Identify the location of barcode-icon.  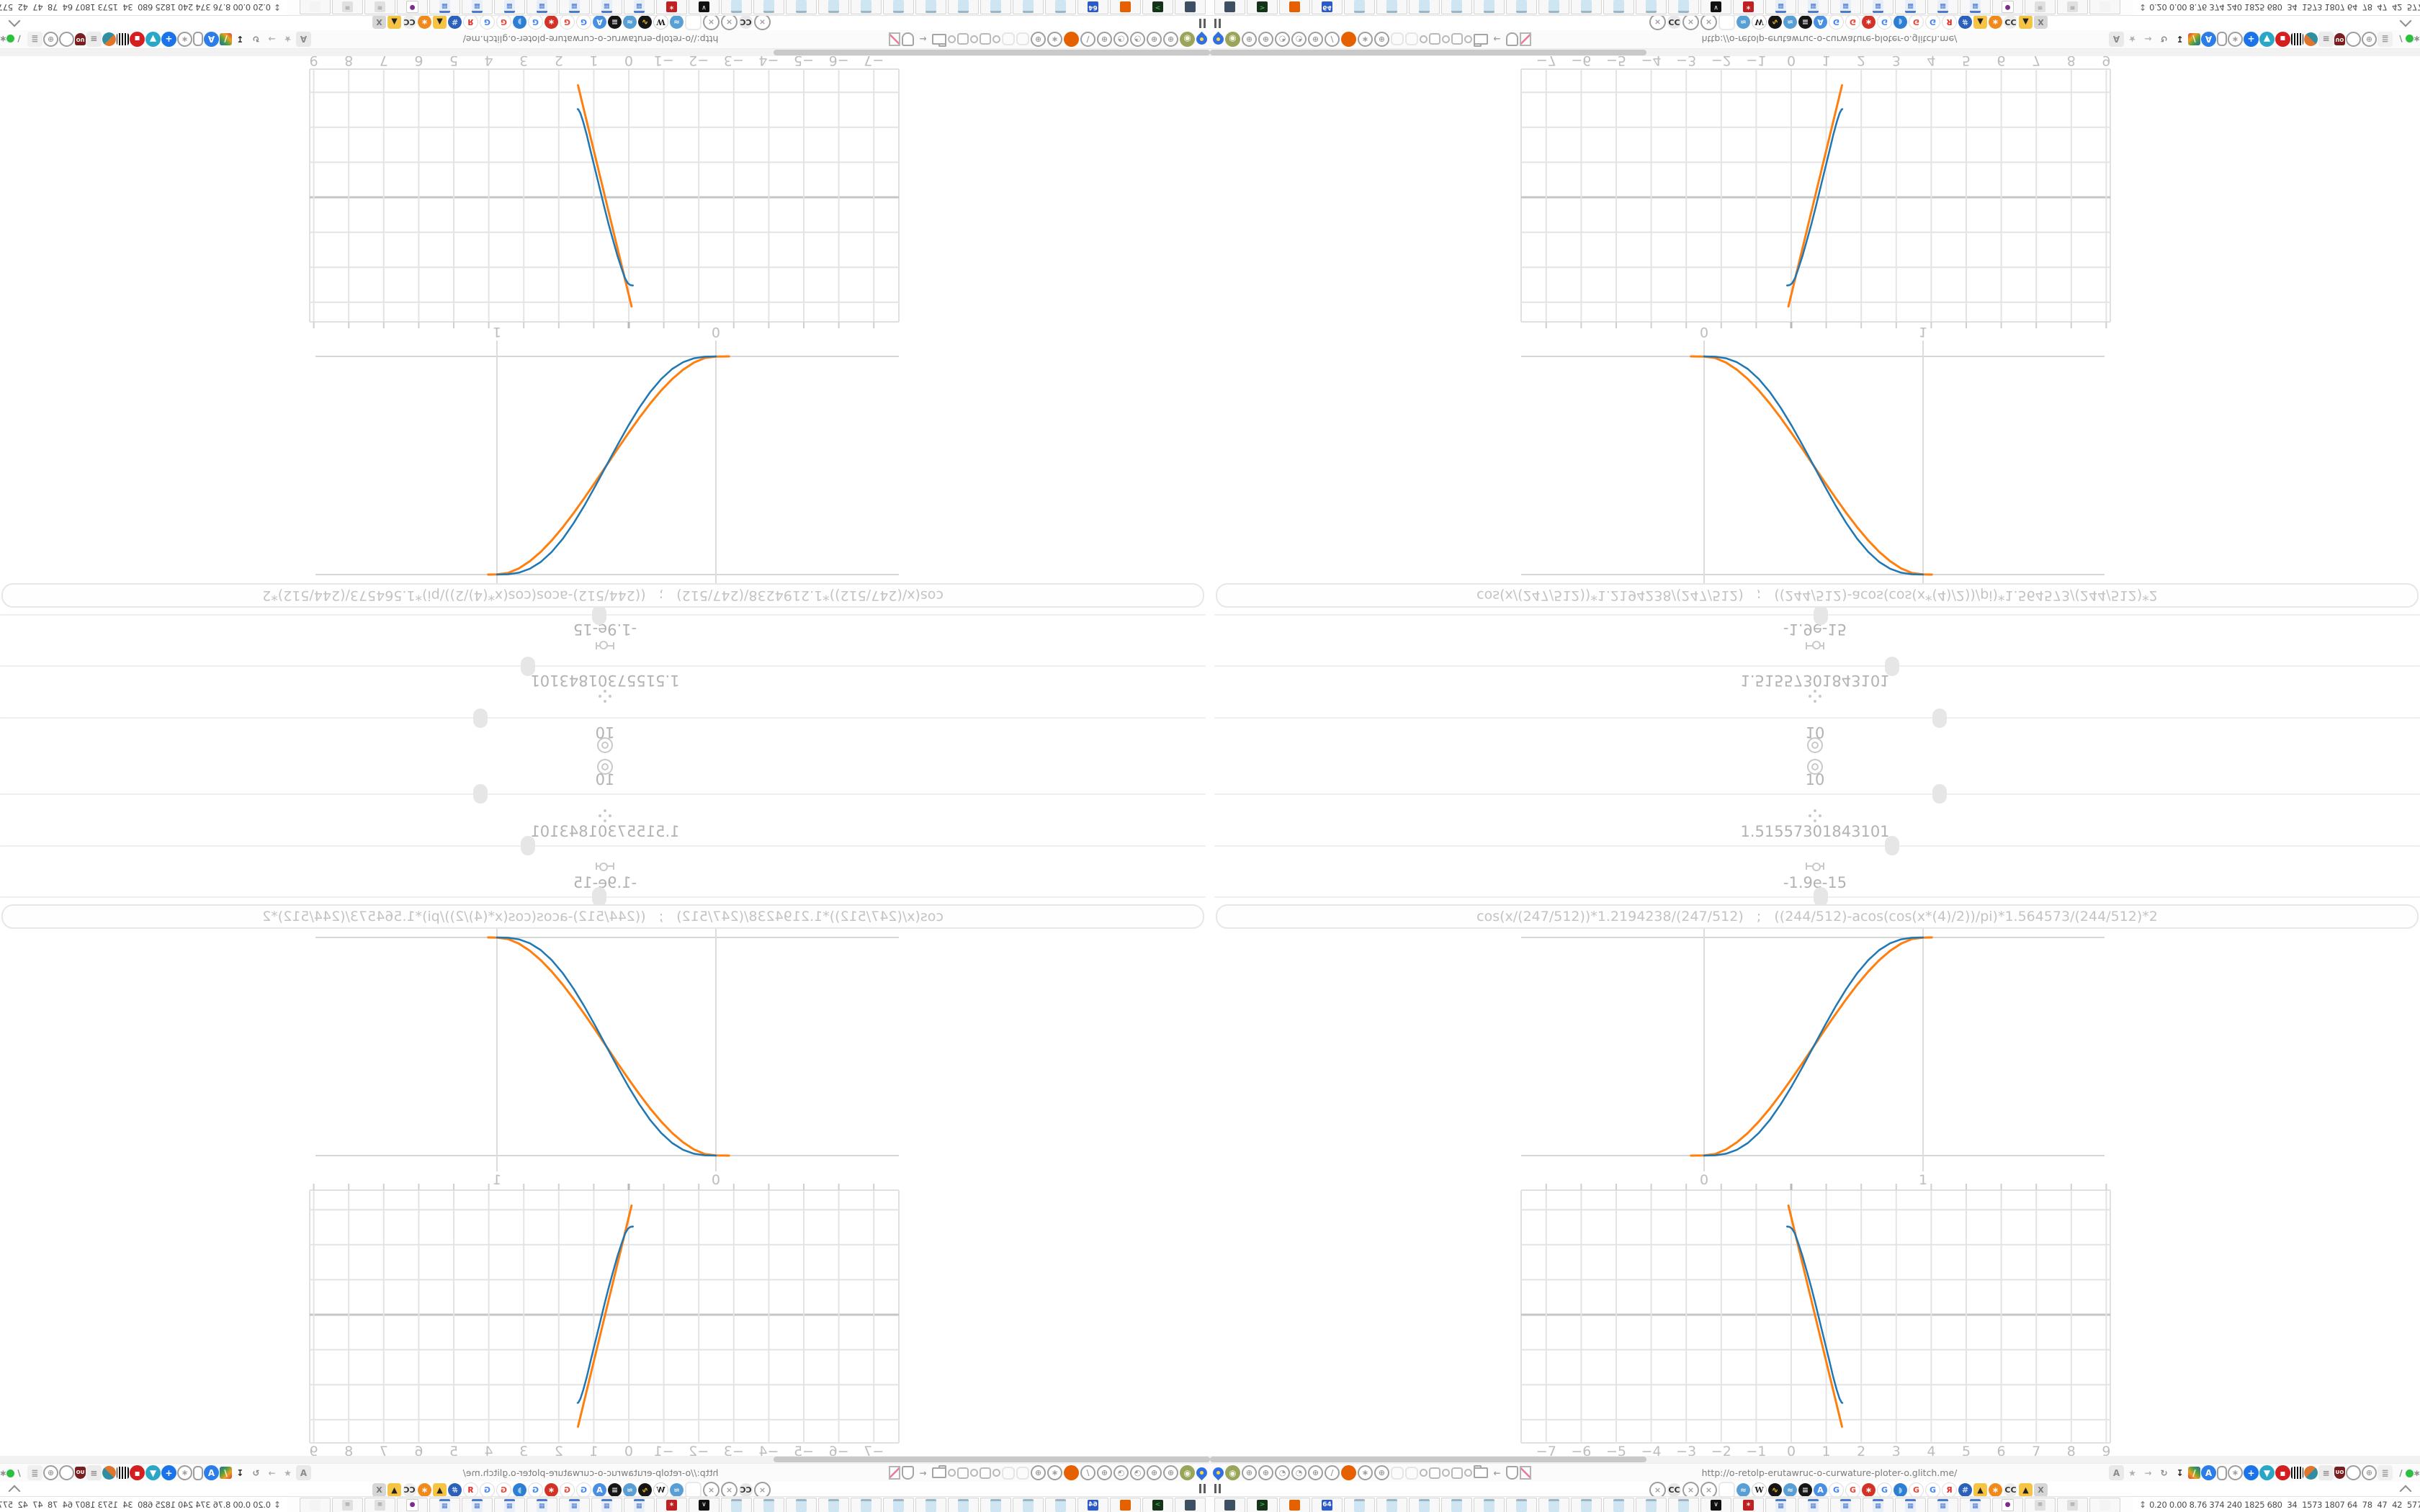
(2297, 1473).